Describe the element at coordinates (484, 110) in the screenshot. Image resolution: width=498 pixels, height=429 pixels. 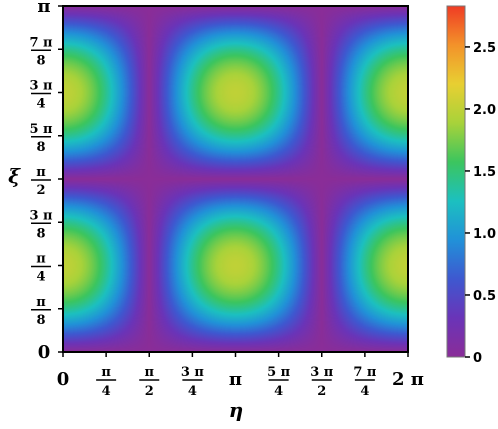
I see `colorbar-tick-label: 2.0` at that location.